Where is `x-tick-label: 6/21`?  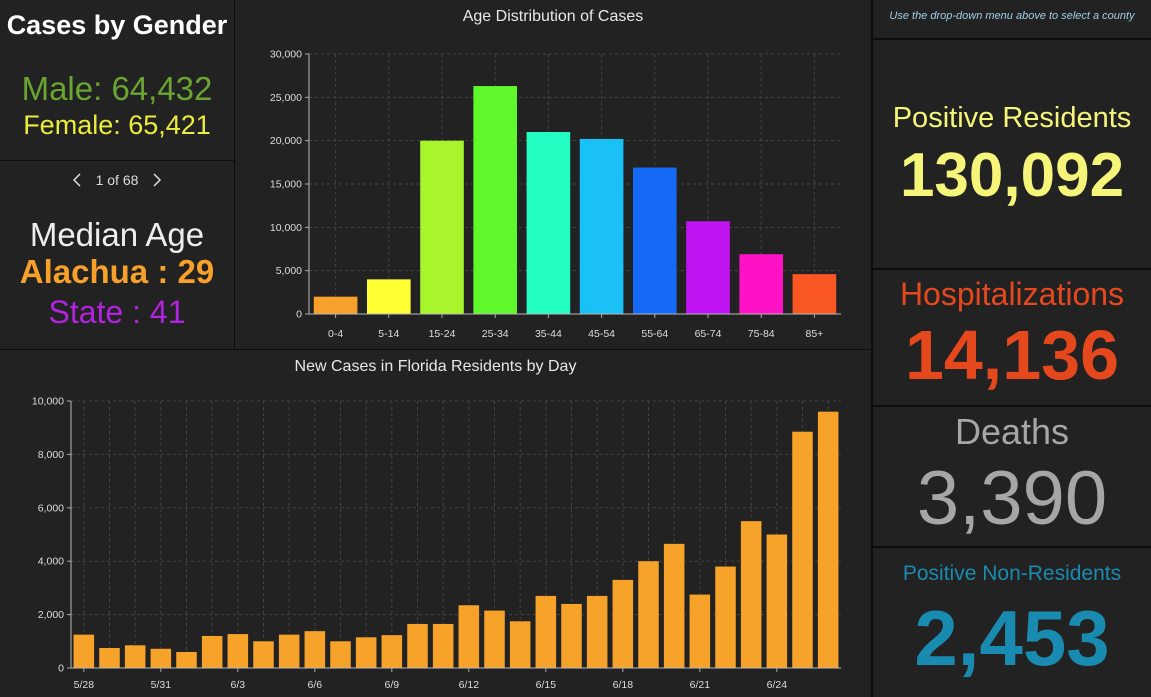
x-tick-label: 6/21 is located at coordinates (700, 685).